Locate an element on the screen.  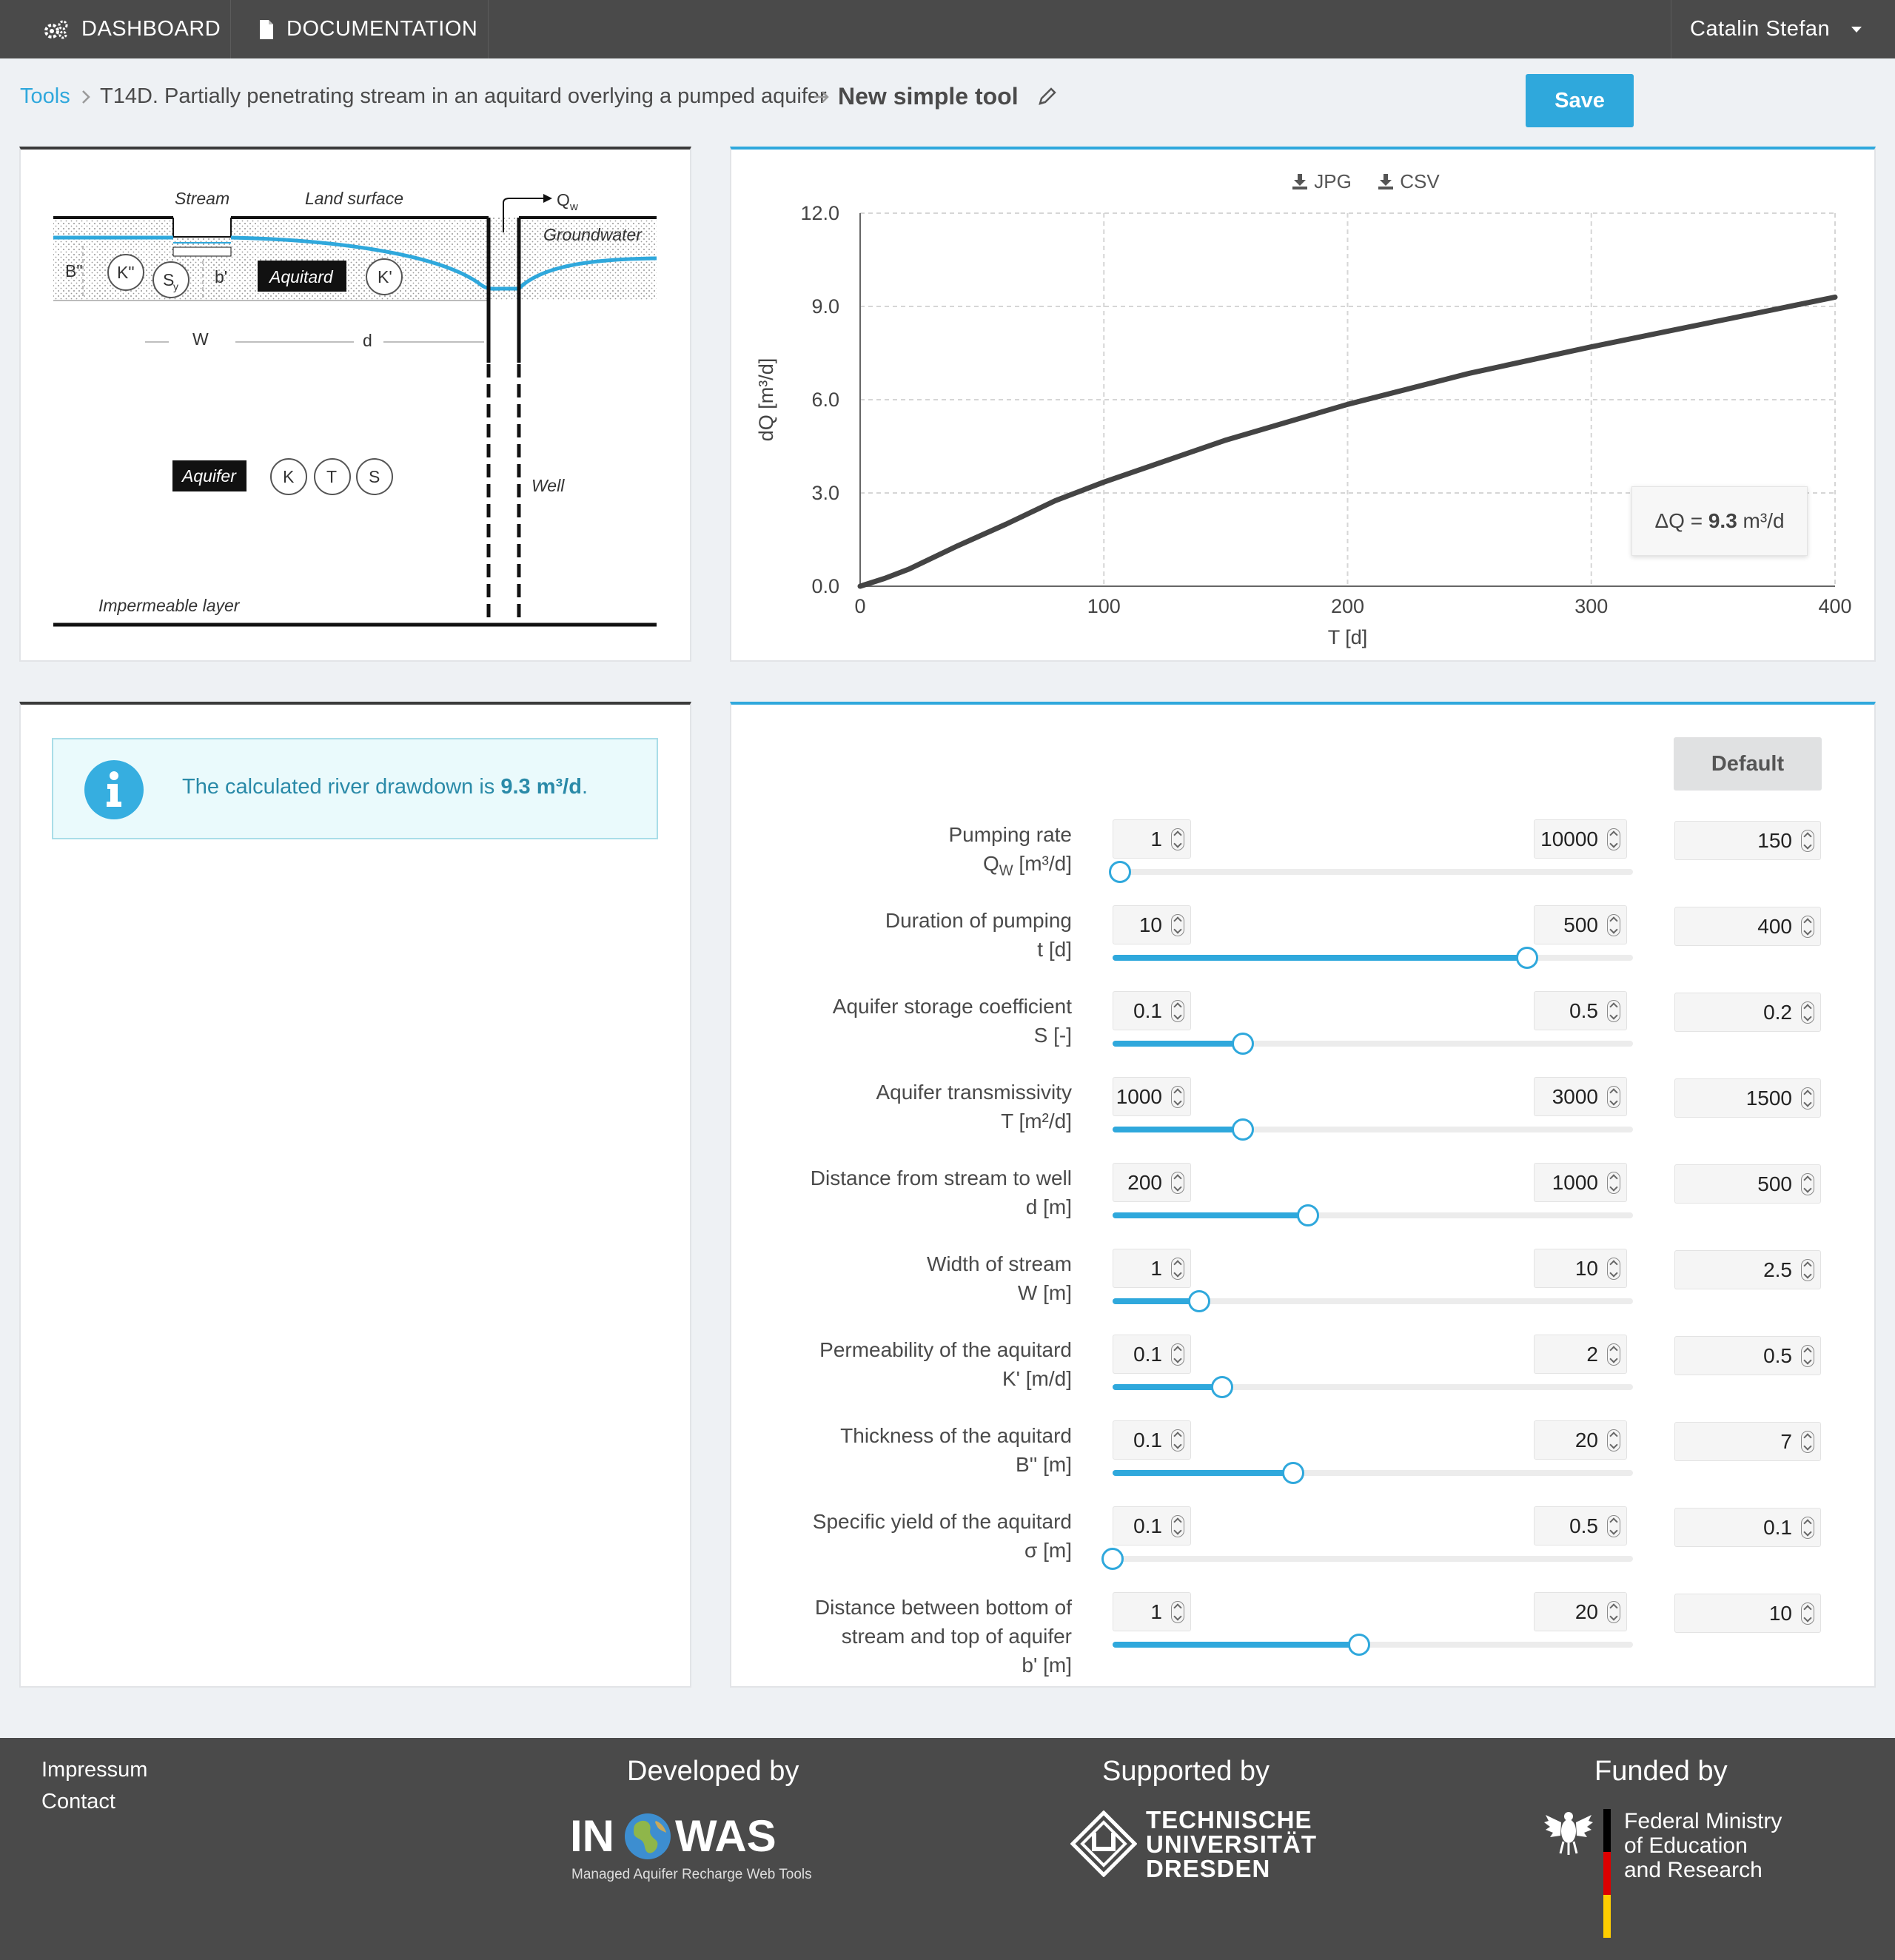
param-max-input: 10000 is located at coordinates (1580, 839).